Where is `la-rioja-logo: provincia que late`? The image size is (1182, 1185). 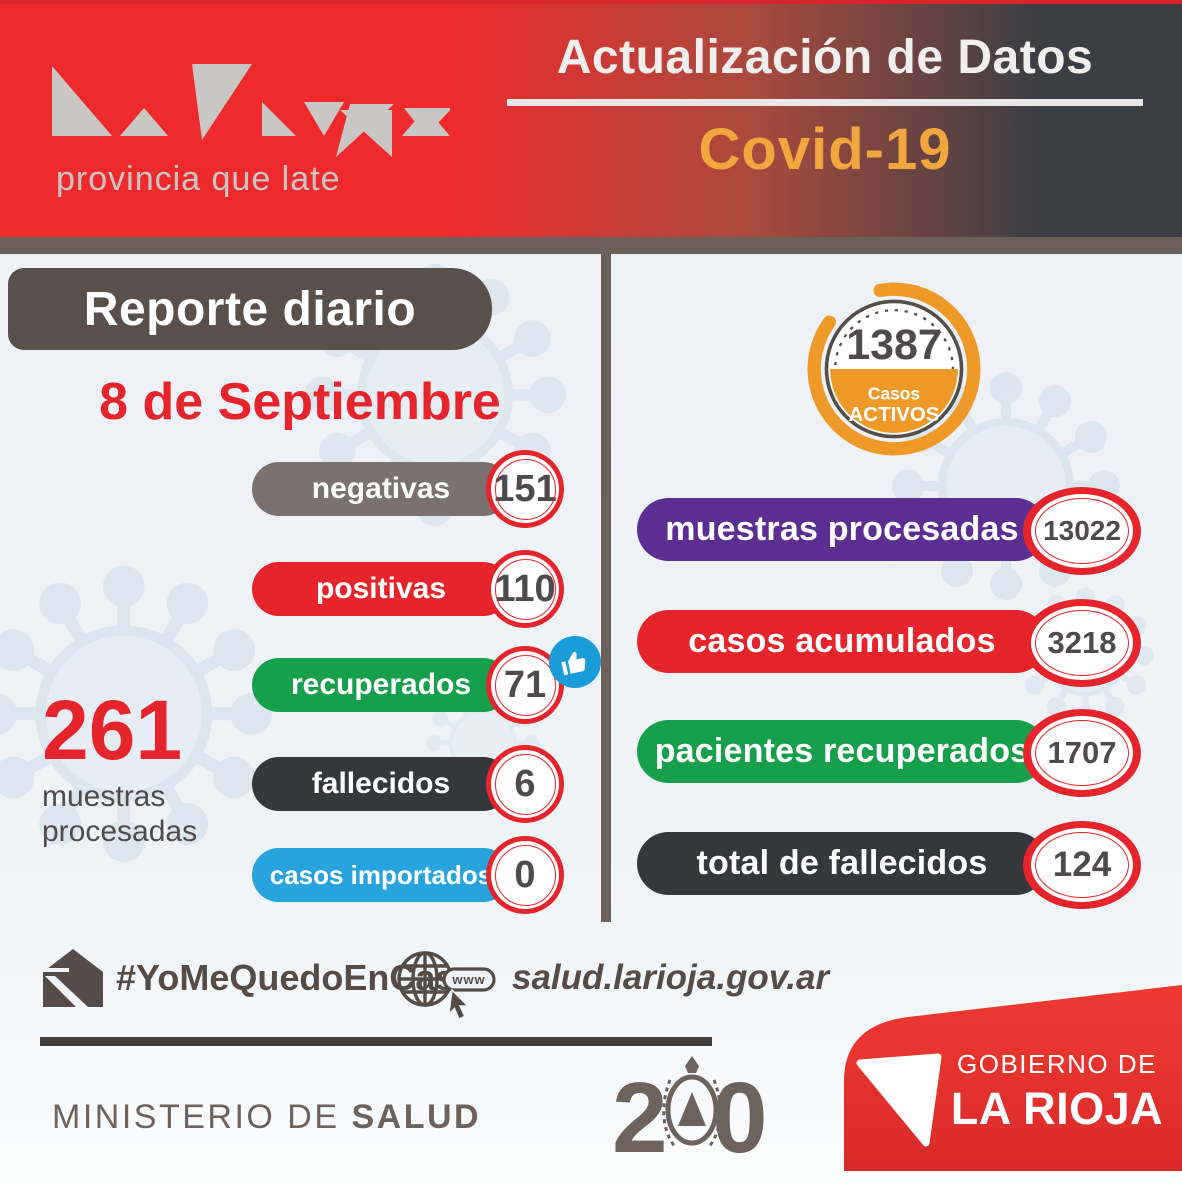 la-rioja-logo: provincia que late is located at coordinates (250, 125).